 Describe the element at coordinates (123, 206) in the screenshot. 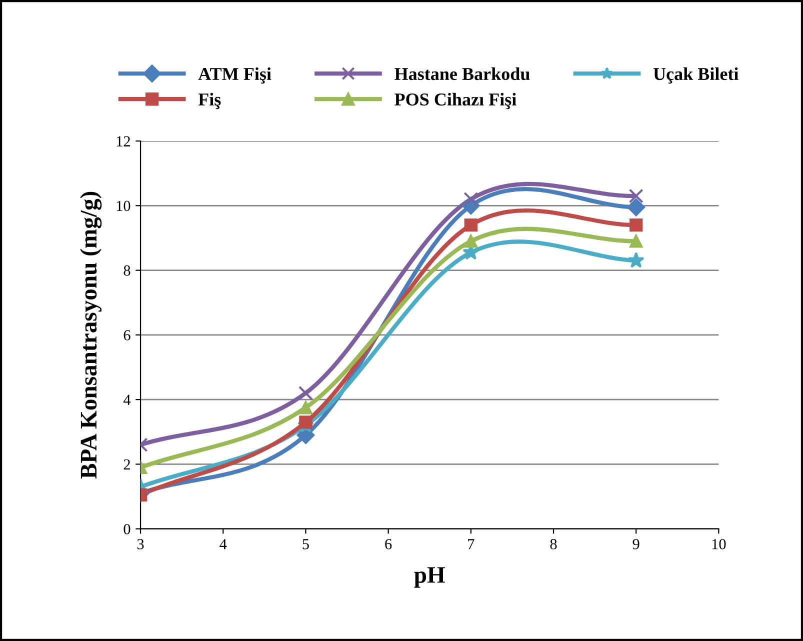

I see `y-tick-label: 10` at that location.